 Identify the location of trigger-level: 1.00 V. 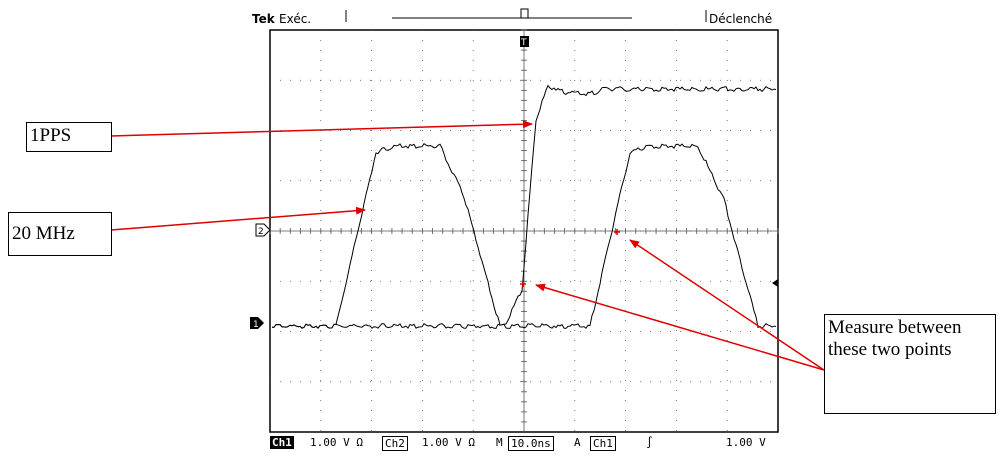
(746, 442).